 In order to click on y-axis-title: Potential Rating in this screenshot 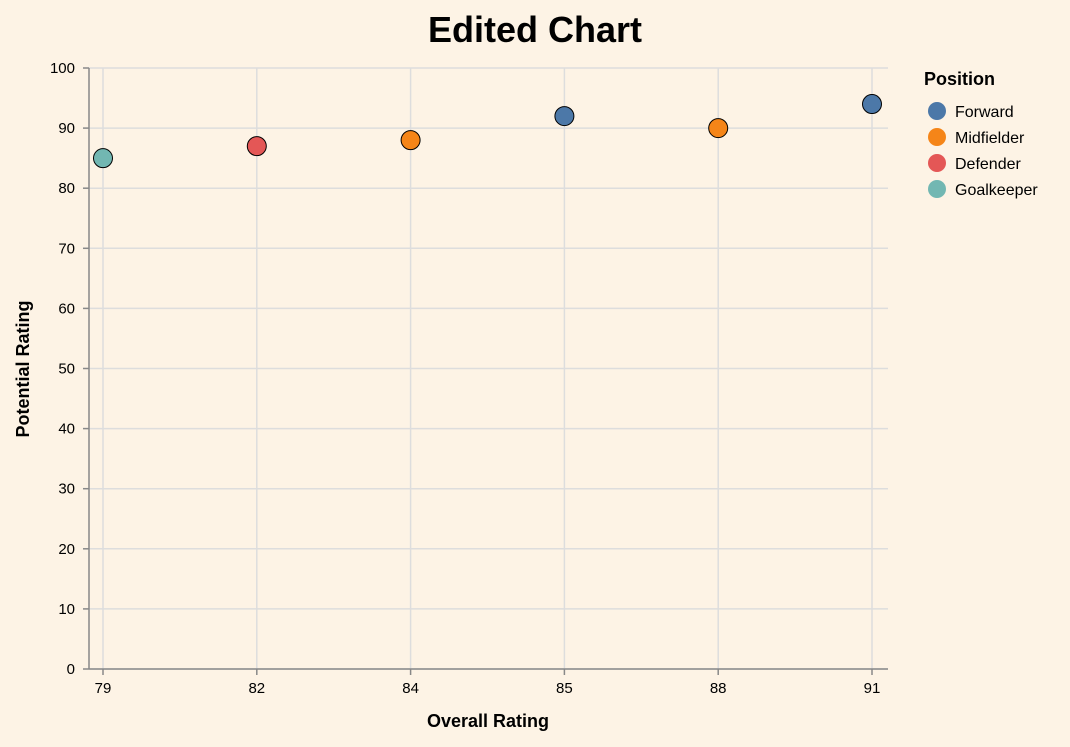, I will do `click(23, 368)`.